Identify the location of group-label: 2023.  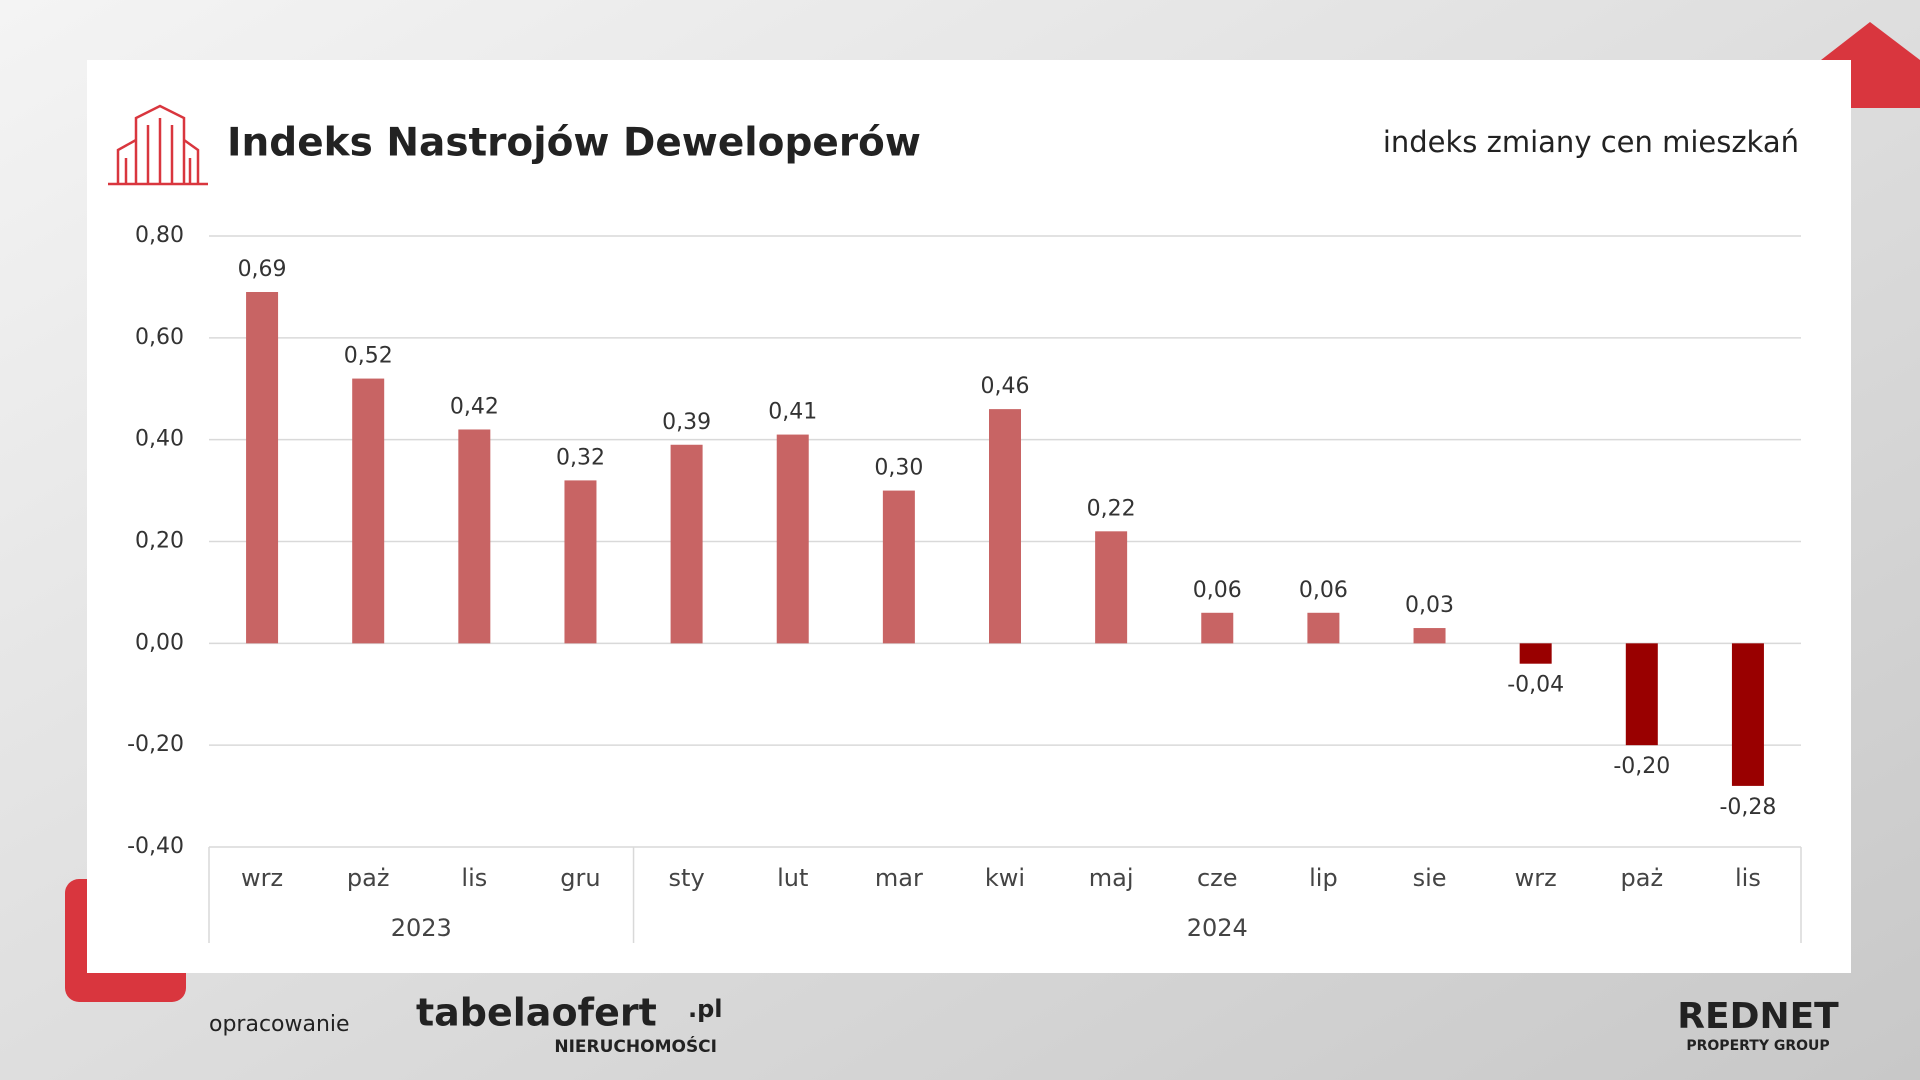
(421, 928).